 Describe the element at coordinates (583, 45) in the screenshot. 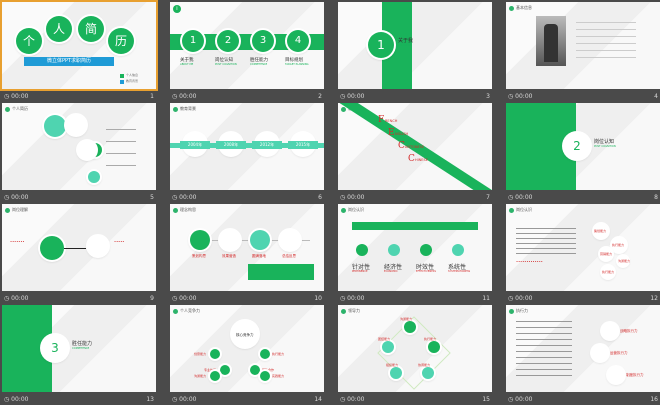

I see `slide-canvas: 基本信息` at that location.